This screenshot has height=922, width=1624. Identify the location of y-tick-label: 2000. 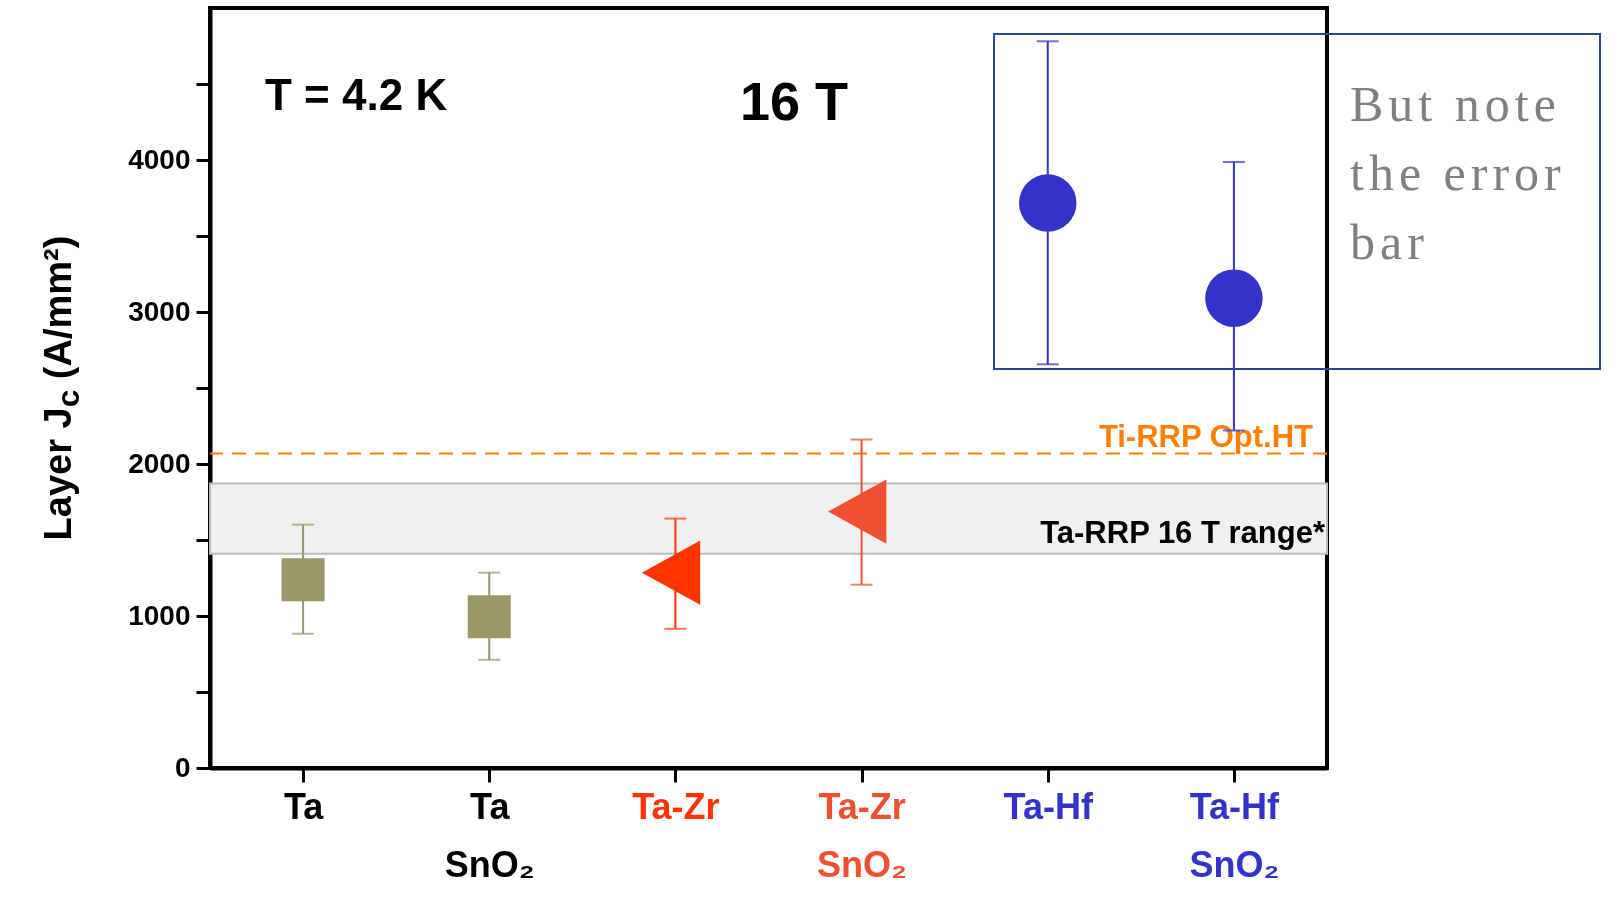
(159, 463).